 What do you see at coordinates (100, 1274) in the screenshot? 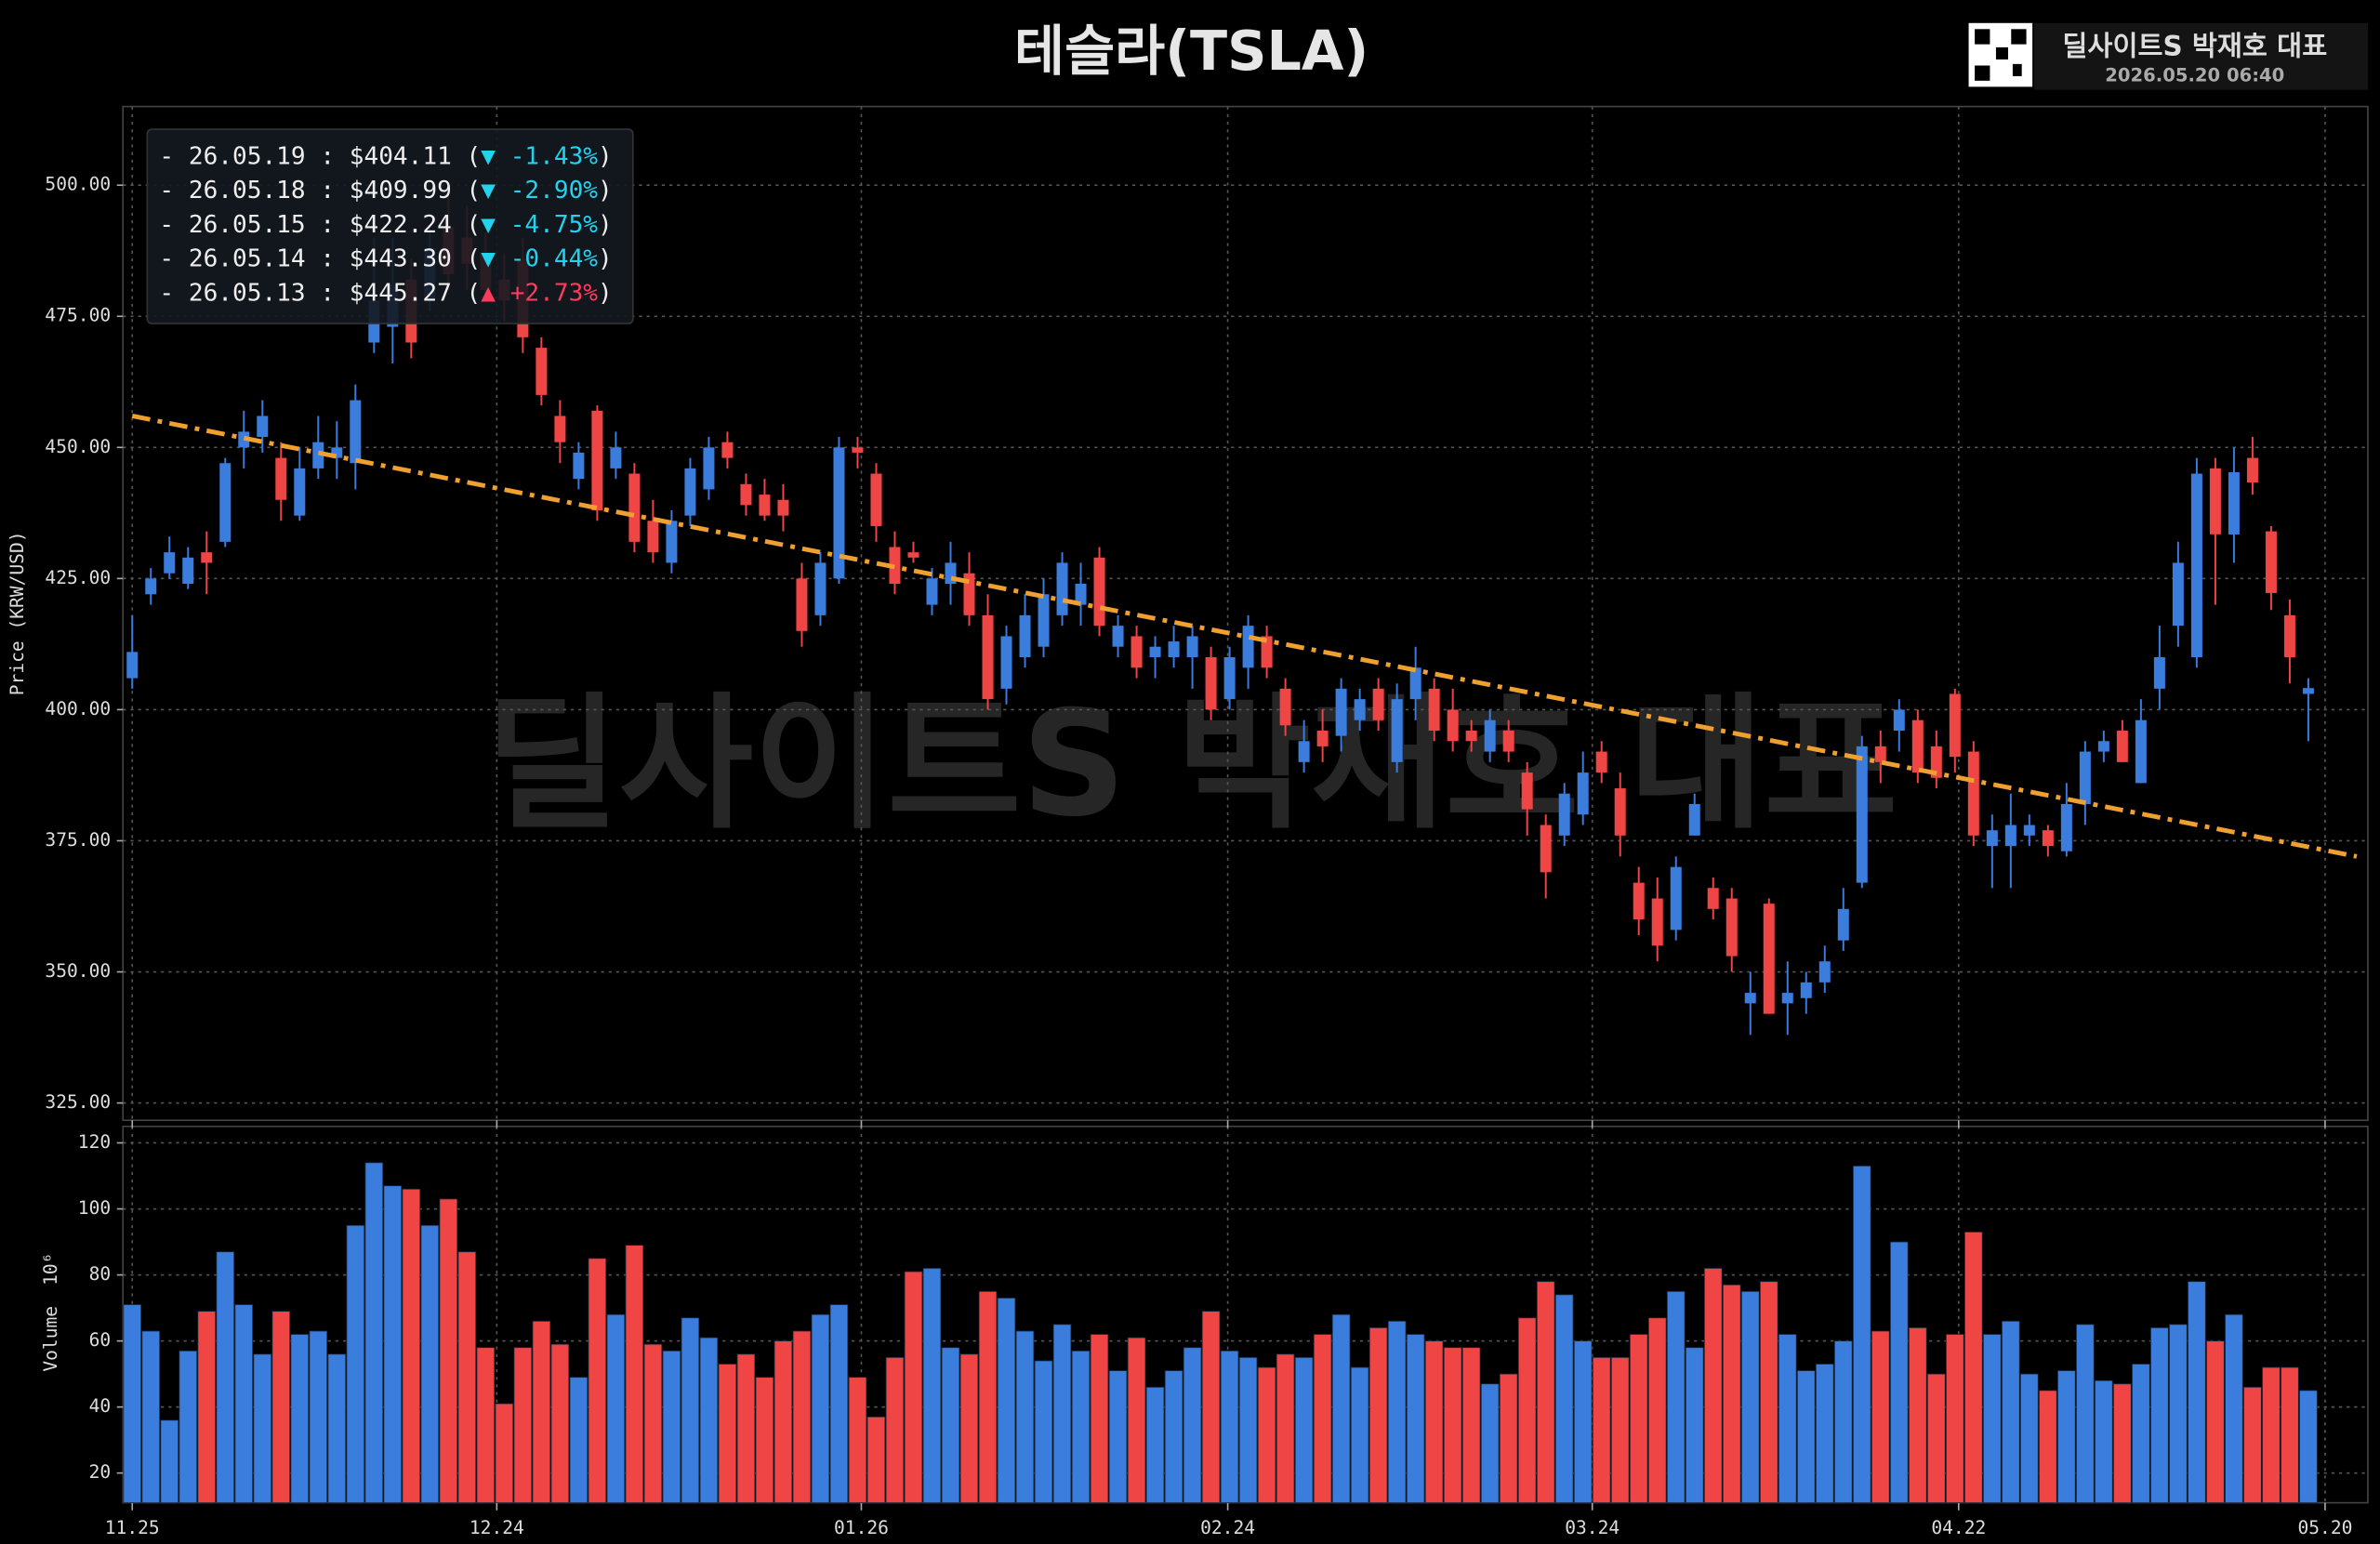
I see `y-tick-label: 80` at bounding box center [100, 1274].